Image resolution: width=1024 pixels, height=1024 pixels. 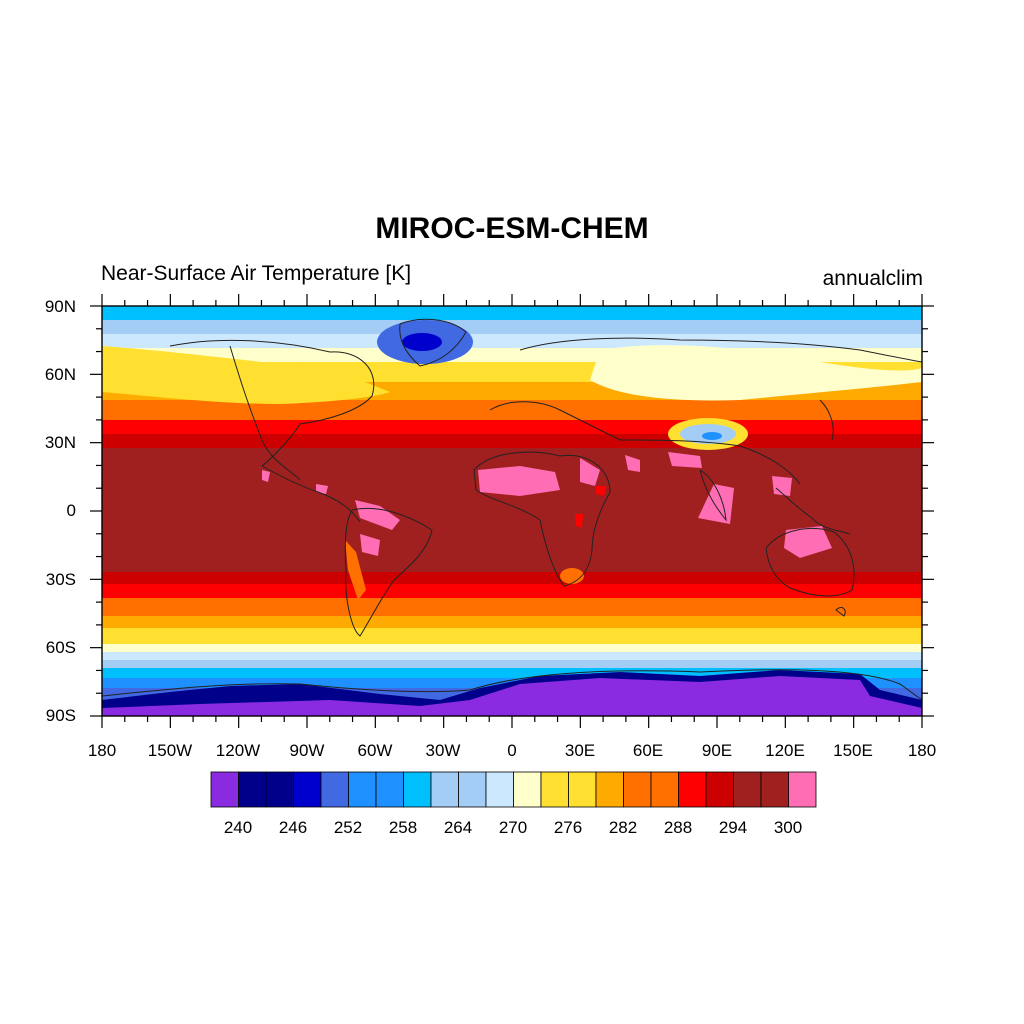 What do you see at coordinates (293, 827) in the screenshot?
I see `colorbar-label: 246` at bounding box center [293, 827].